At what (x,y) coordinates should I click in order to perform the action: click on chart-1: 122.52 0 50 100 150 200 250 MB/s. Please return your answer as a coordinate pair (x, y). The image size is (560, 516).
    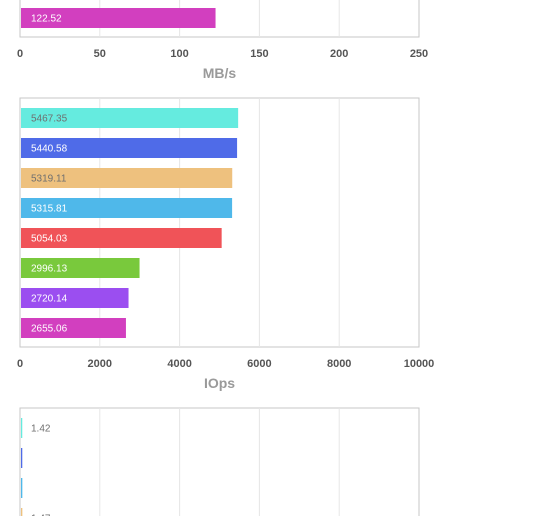
    Looking at the image, I should click on (222, 40).